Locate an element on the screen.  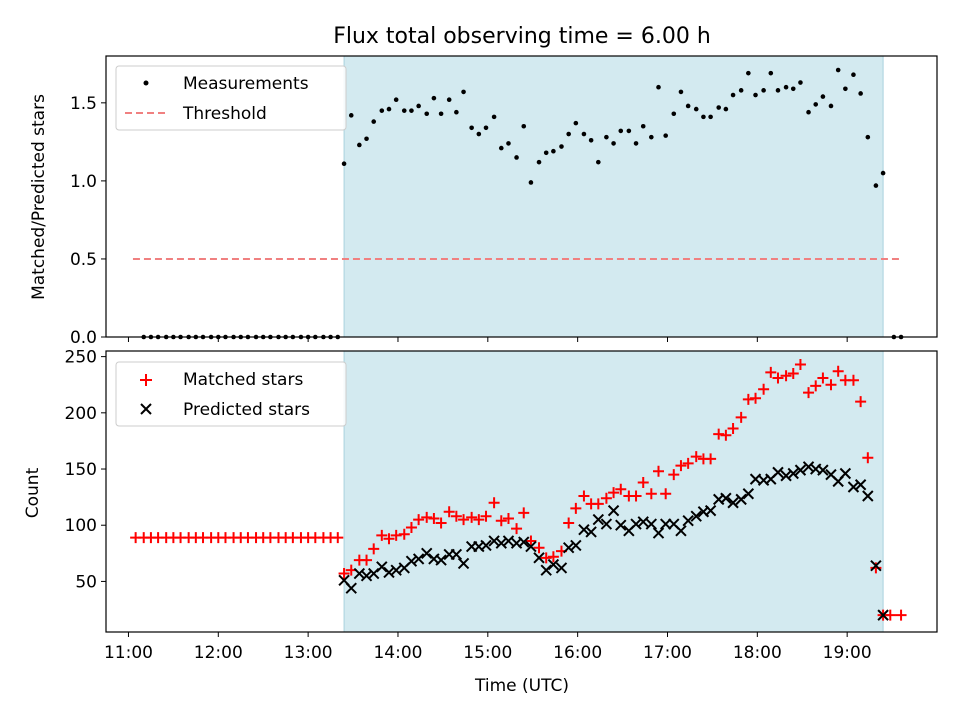
top-ylabel: Matched/Predicted stars is located at coordinates (39, 197).